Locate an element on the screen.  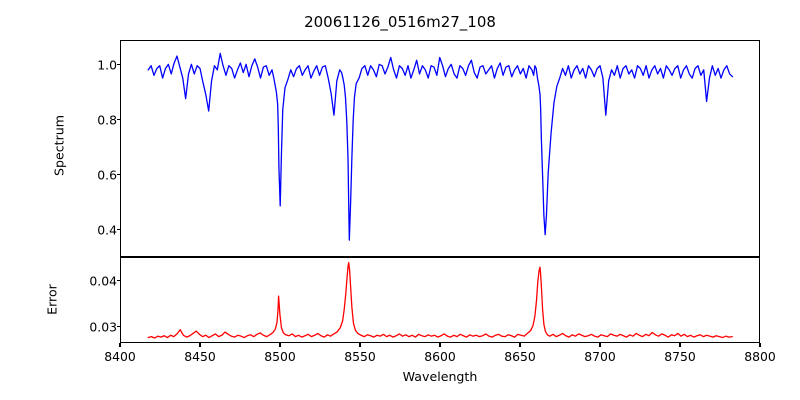
x-tick-label: 8750 is located at coordinates (680, 356).